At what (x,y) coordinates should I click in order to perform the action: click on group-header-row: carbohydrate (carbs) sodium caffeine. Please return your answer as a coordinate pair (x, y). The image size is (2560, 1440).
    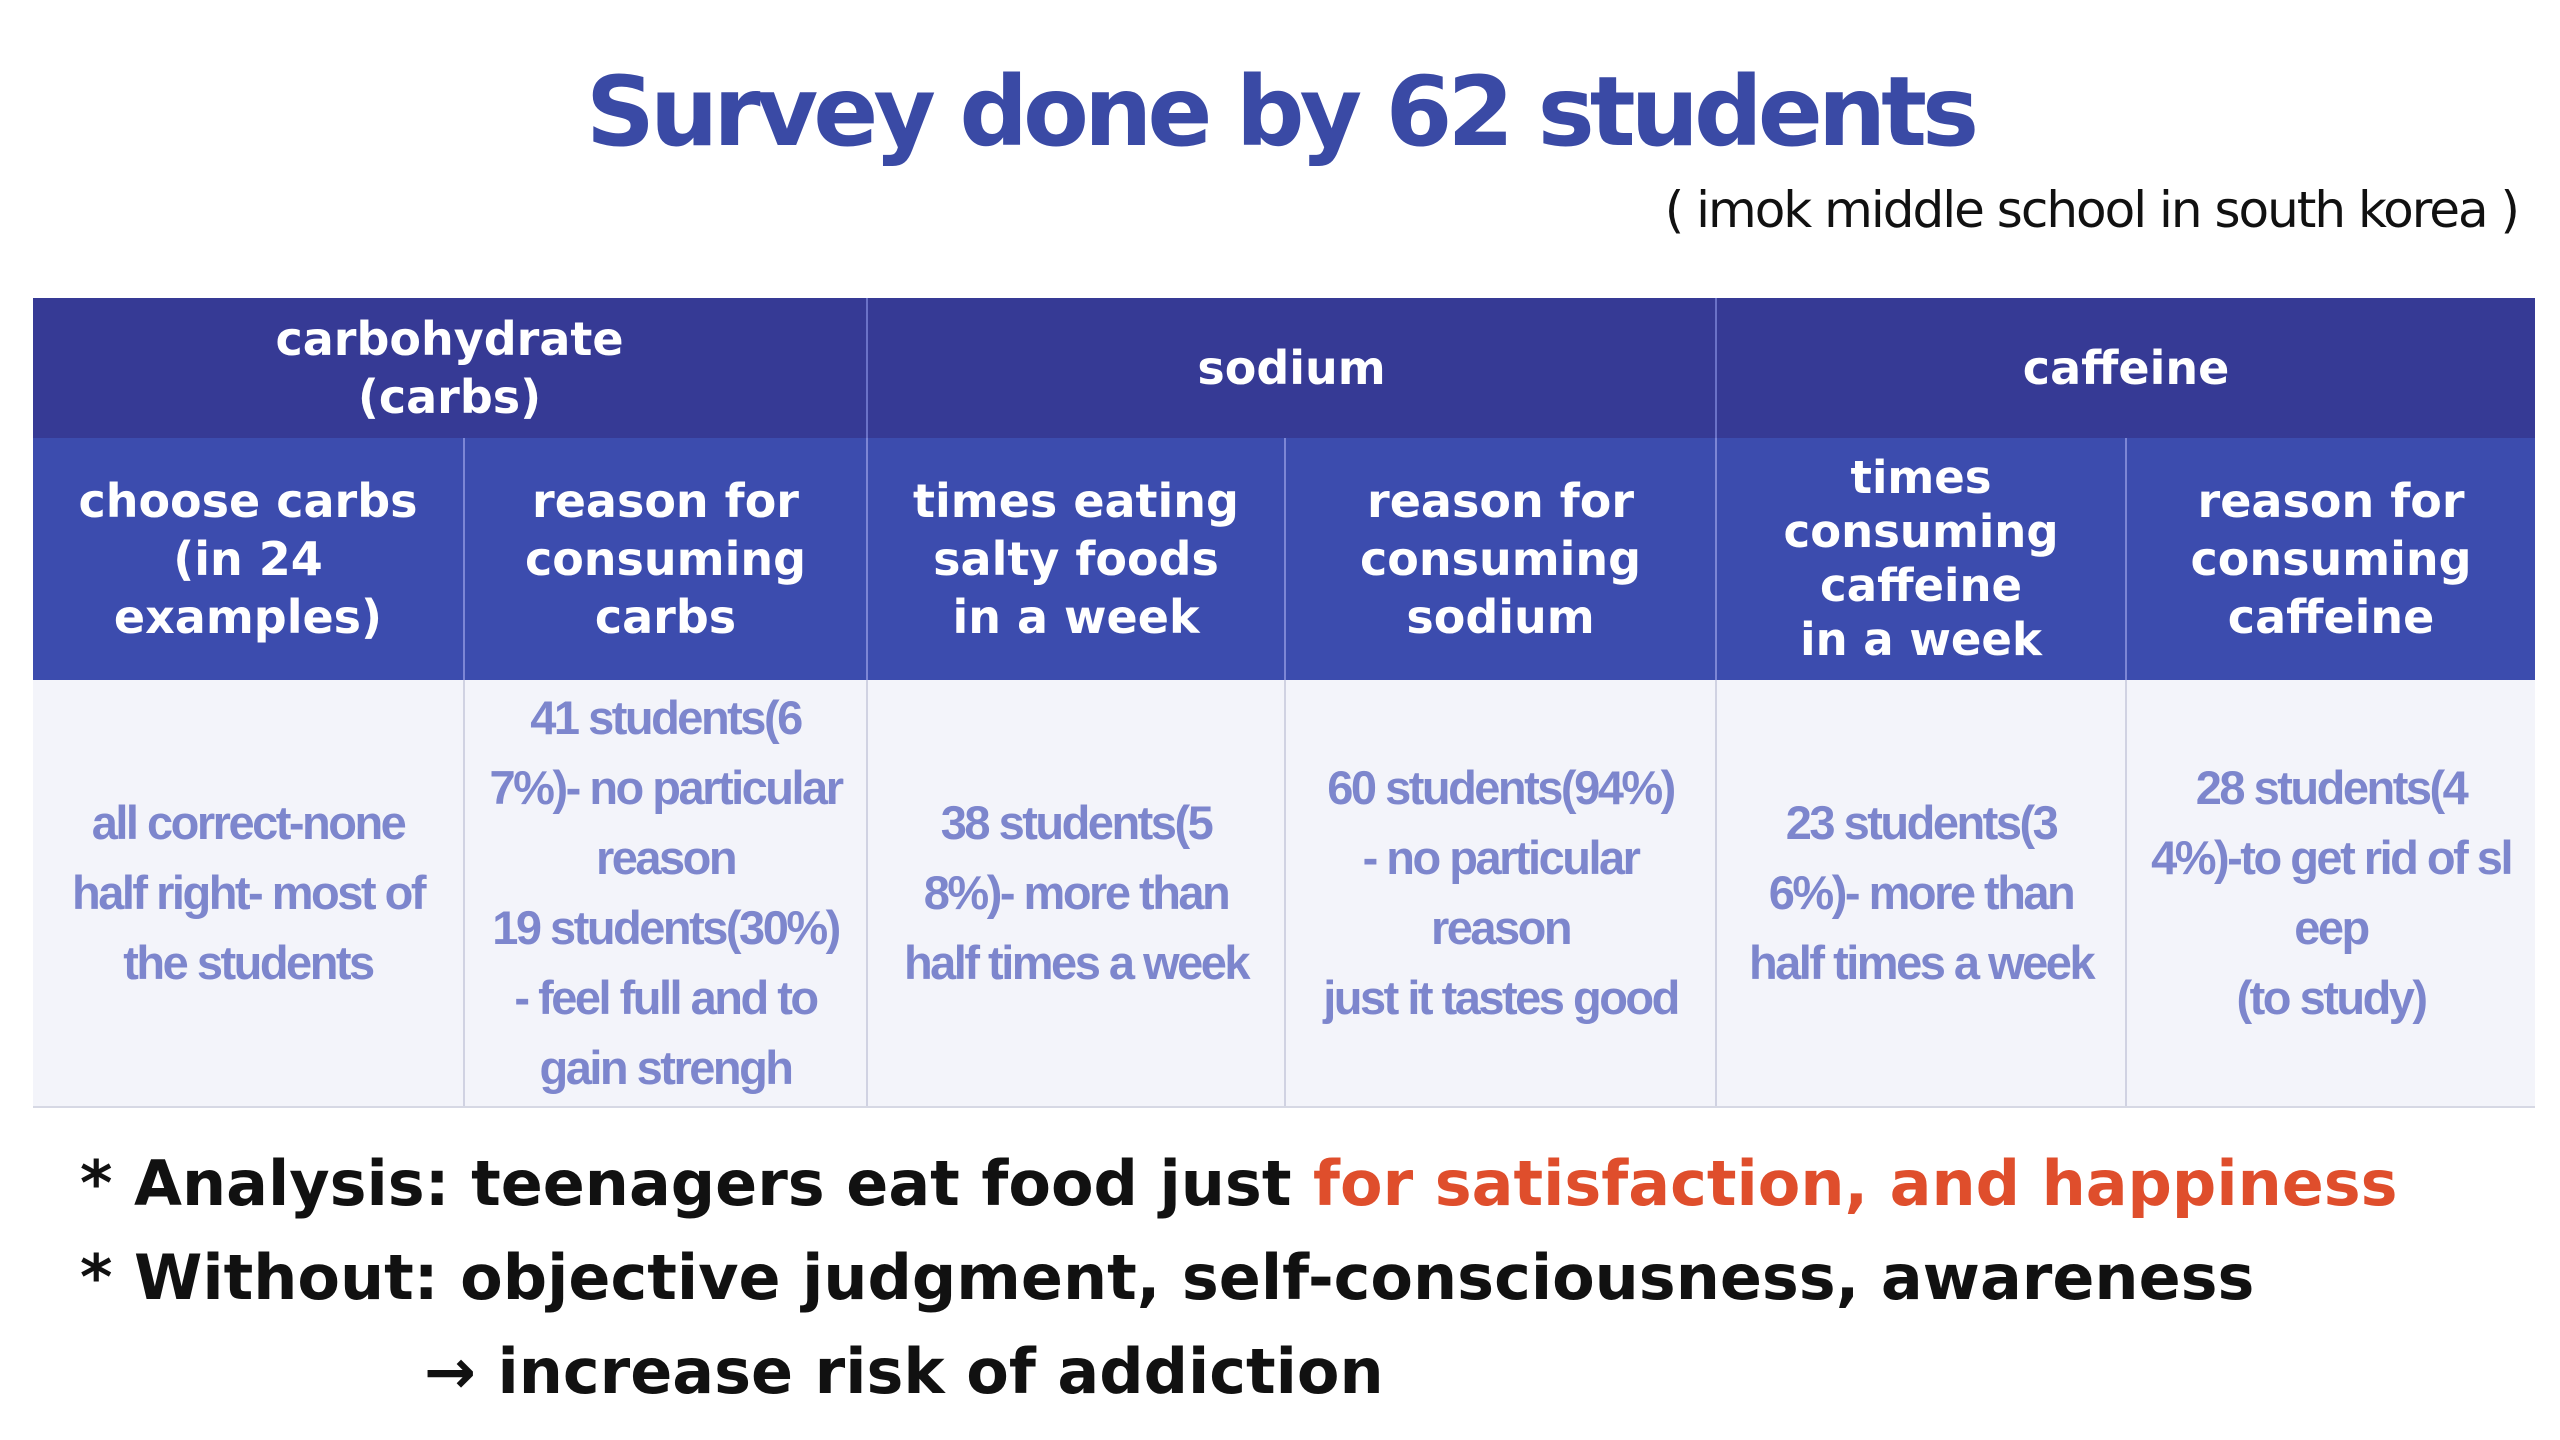
    Looking at the image, I should click on (1284, 368).